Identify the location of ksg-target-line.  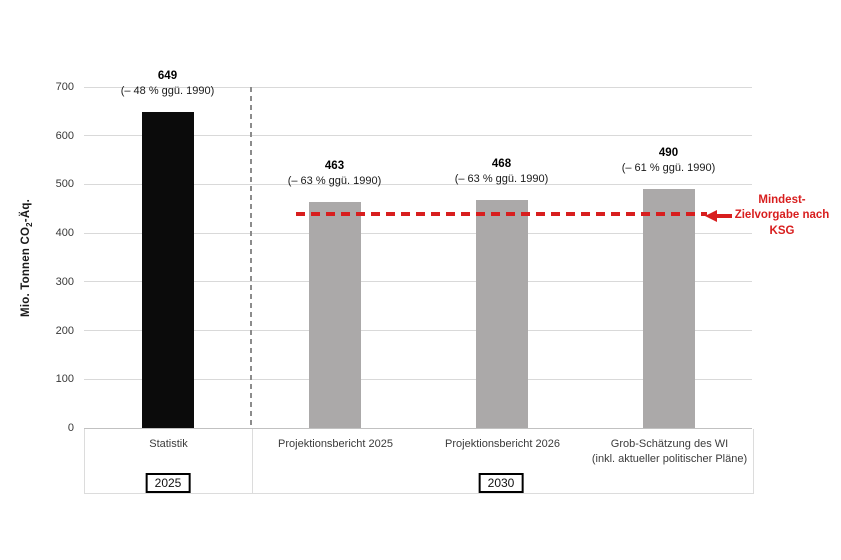
(501, 213).